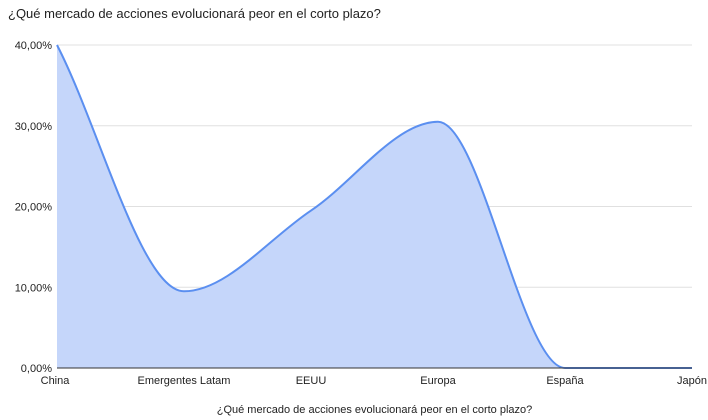  I want to click on y-axis-ticks: 0,00% 10,00% 20,00% 30,00% 40,00%, so click(34, 207).